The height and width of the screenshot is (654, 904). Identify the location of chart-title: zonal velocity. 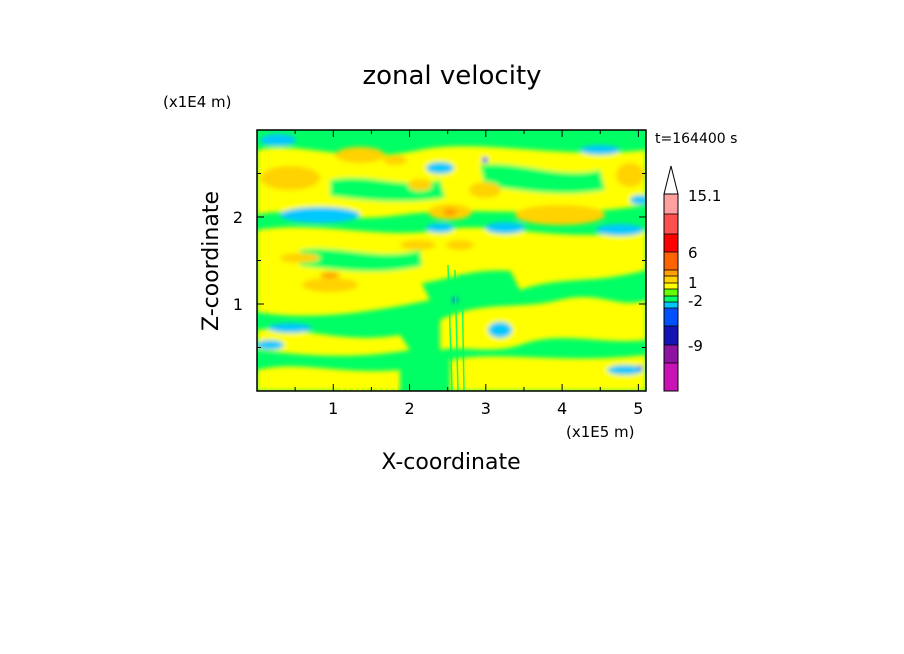
(451, 76).